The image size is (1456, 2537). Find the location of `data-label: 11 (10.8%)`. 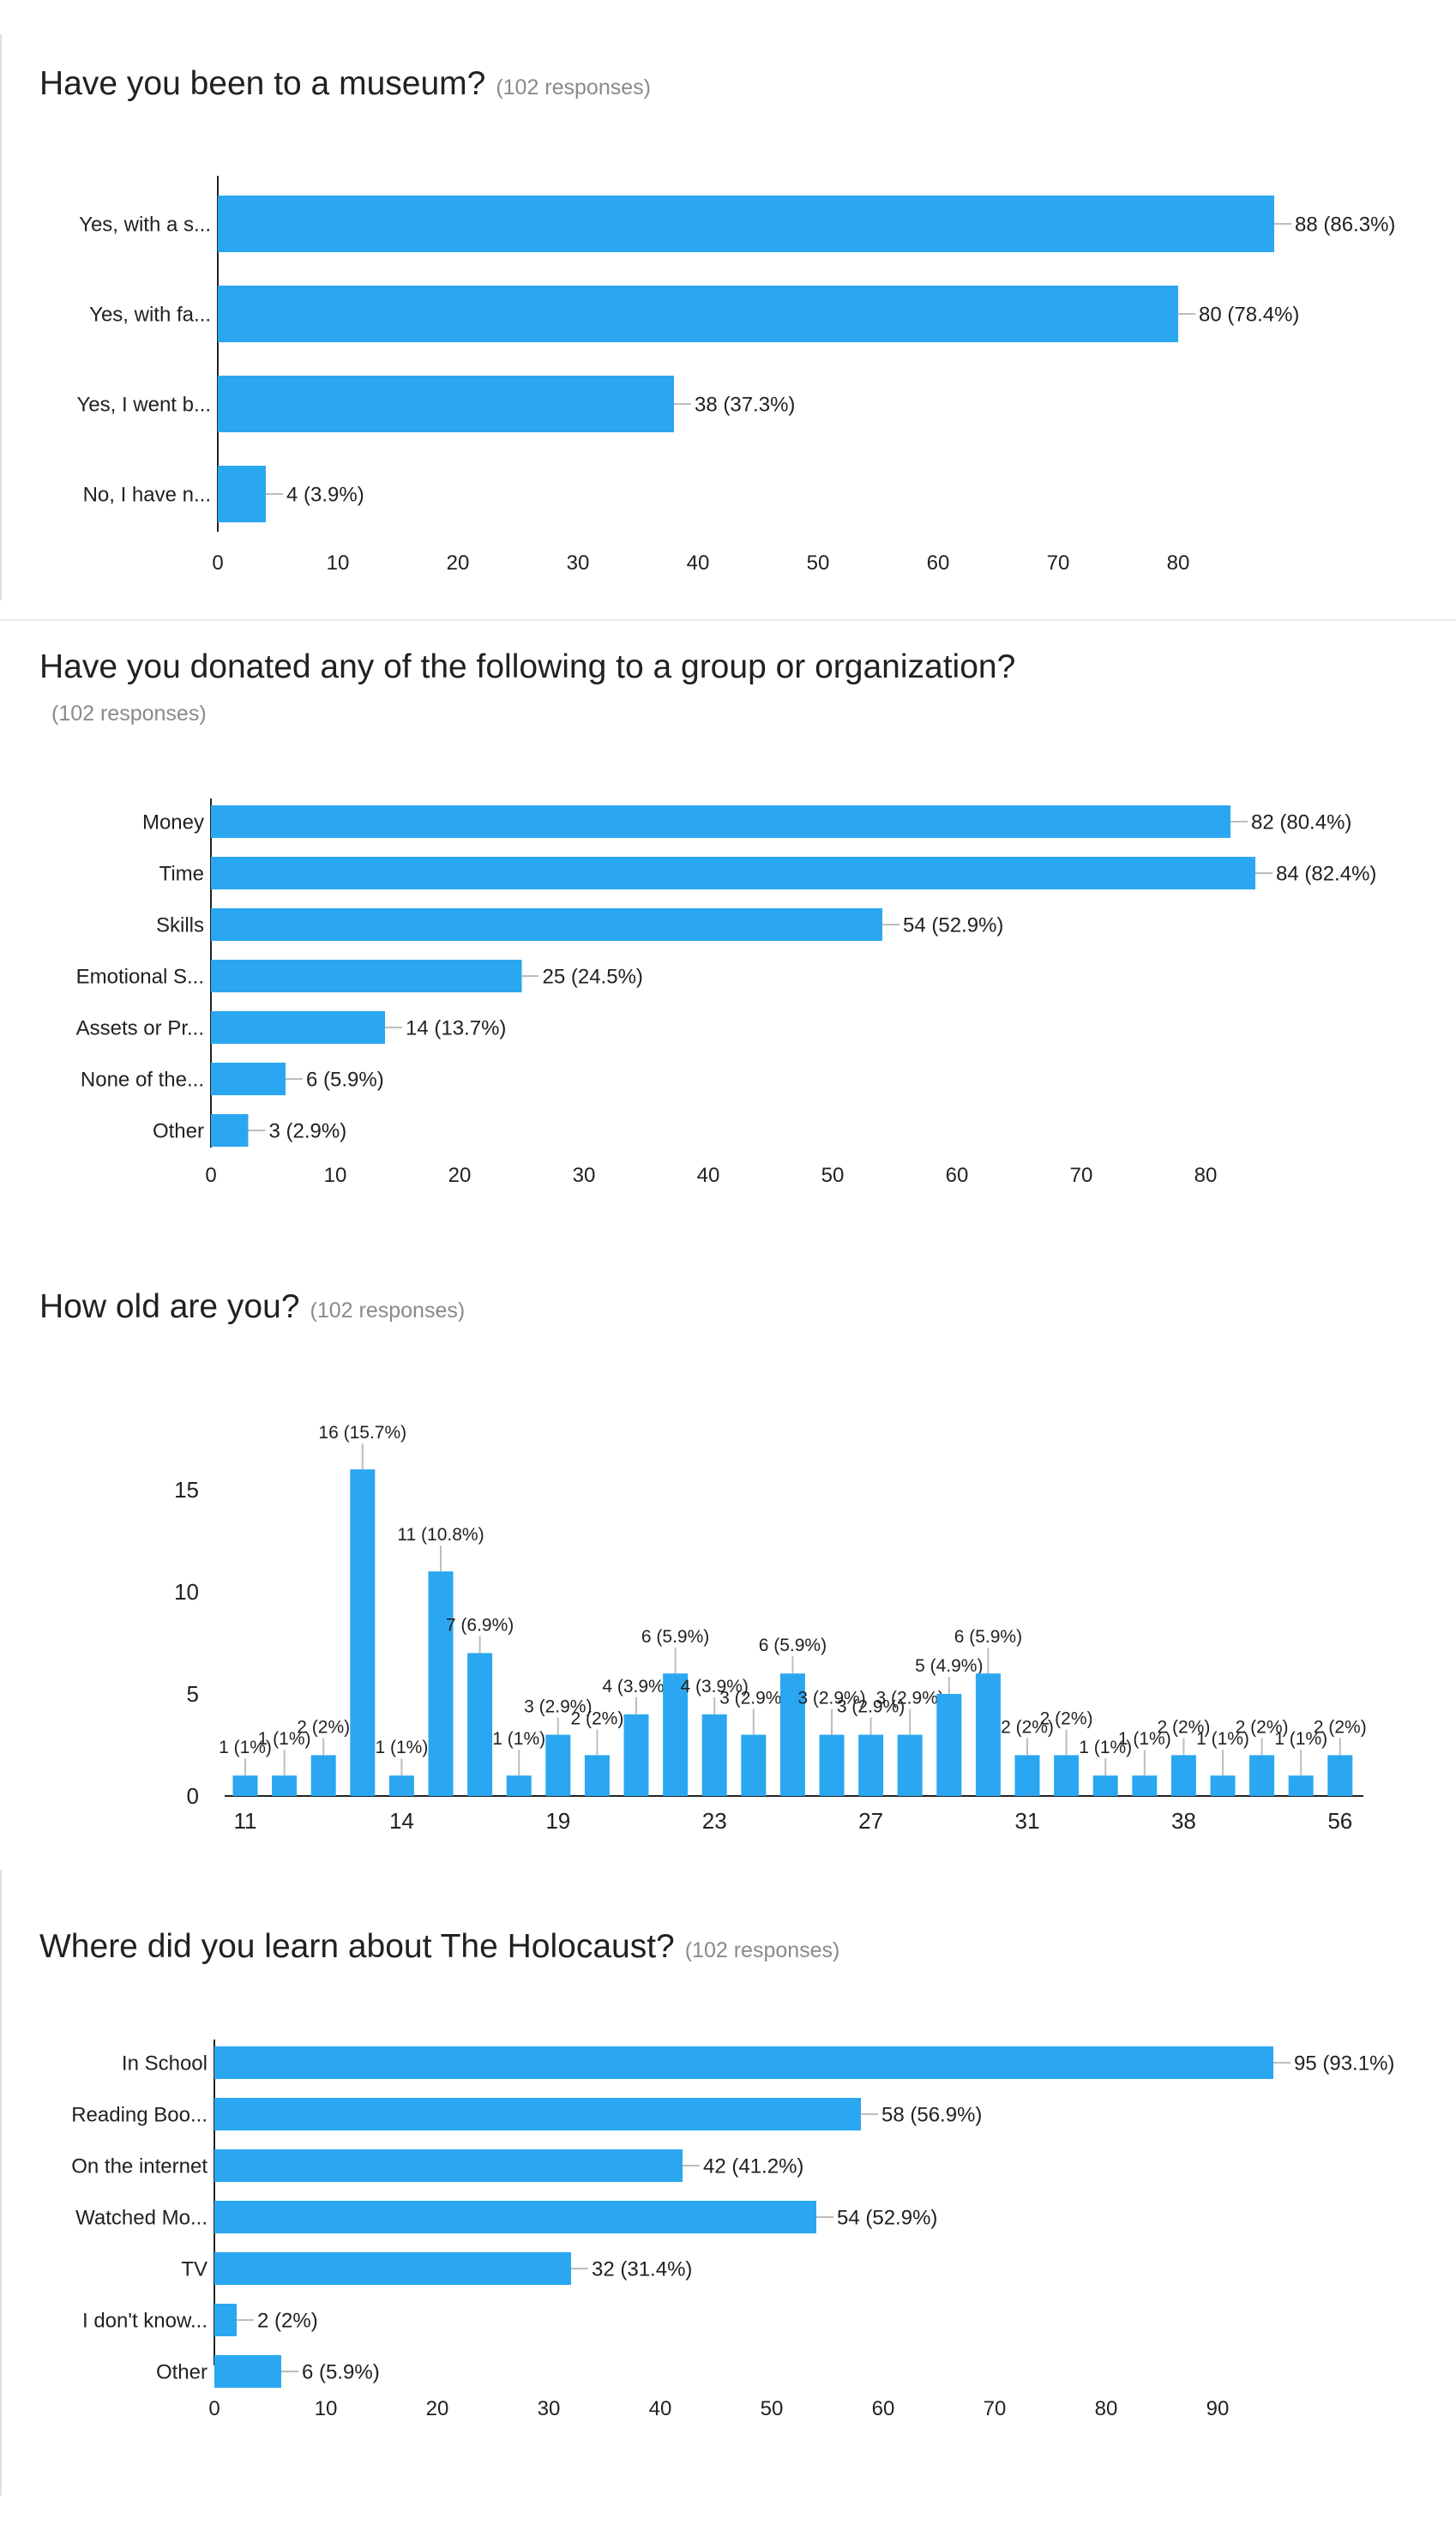

data-label: 11 (10.8%) is located at coordinates (441, 1535).